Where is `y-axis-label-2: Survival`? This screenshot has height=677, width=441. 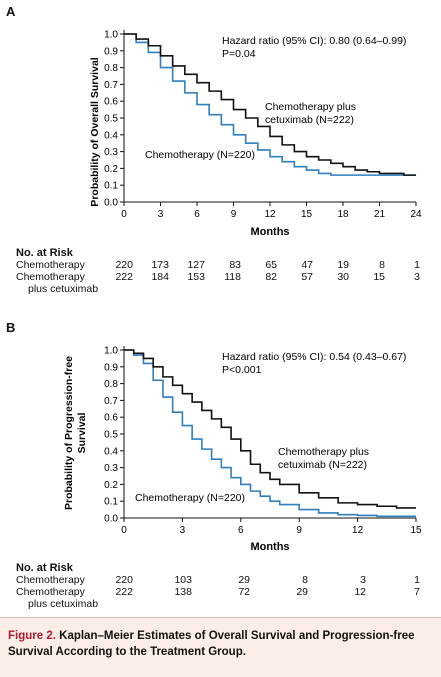
y-axis-label-2: Survival is located at coordinates (82, 432).